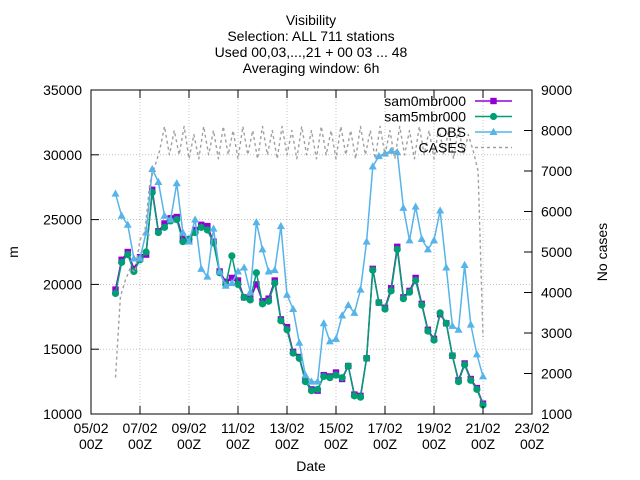  Describe the element at coordinates (62, 349) in the screenshot. I see `y-tick-label: 15000` at that location.